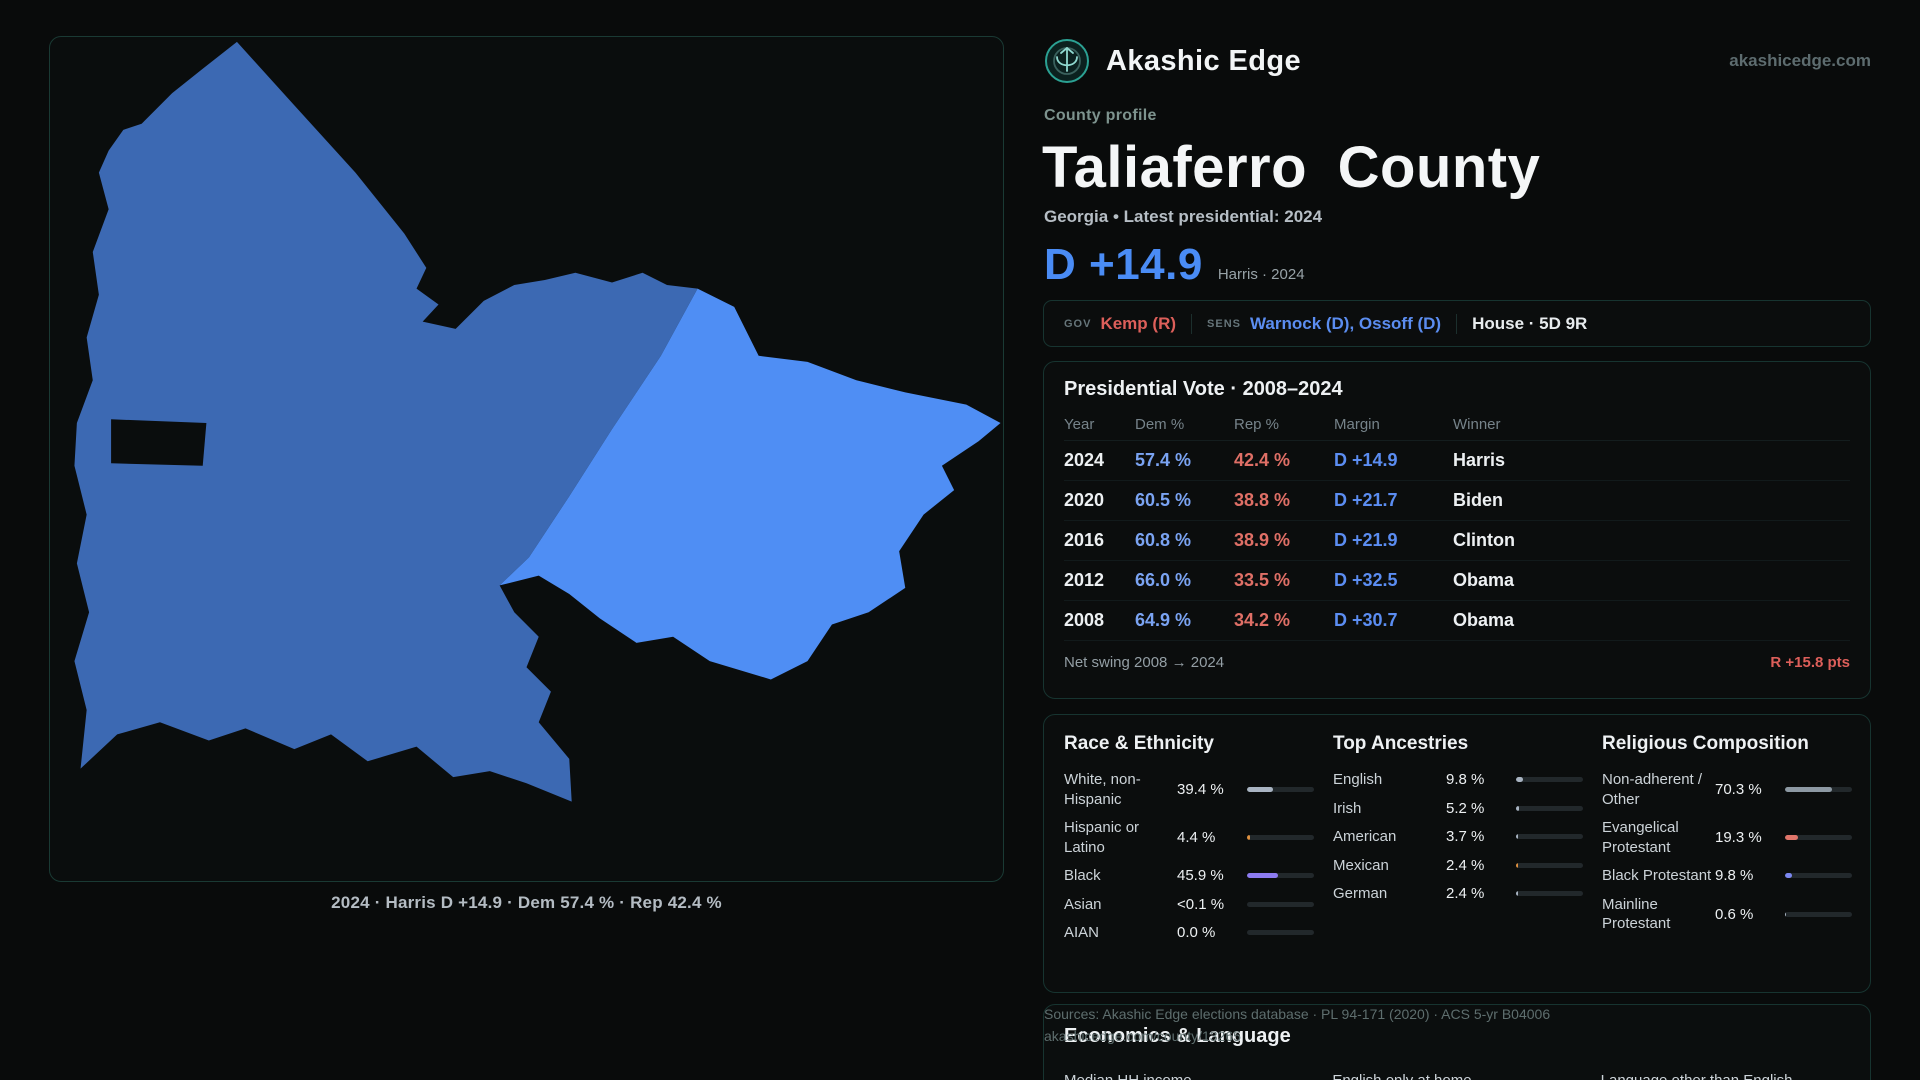 This screenshot has height=1080, width=1920. What do you see at coordinates (1128, 1076) in the screenshot?
I see `econ-stat-label: Median HH income` at bounding box center [1128, 1076].